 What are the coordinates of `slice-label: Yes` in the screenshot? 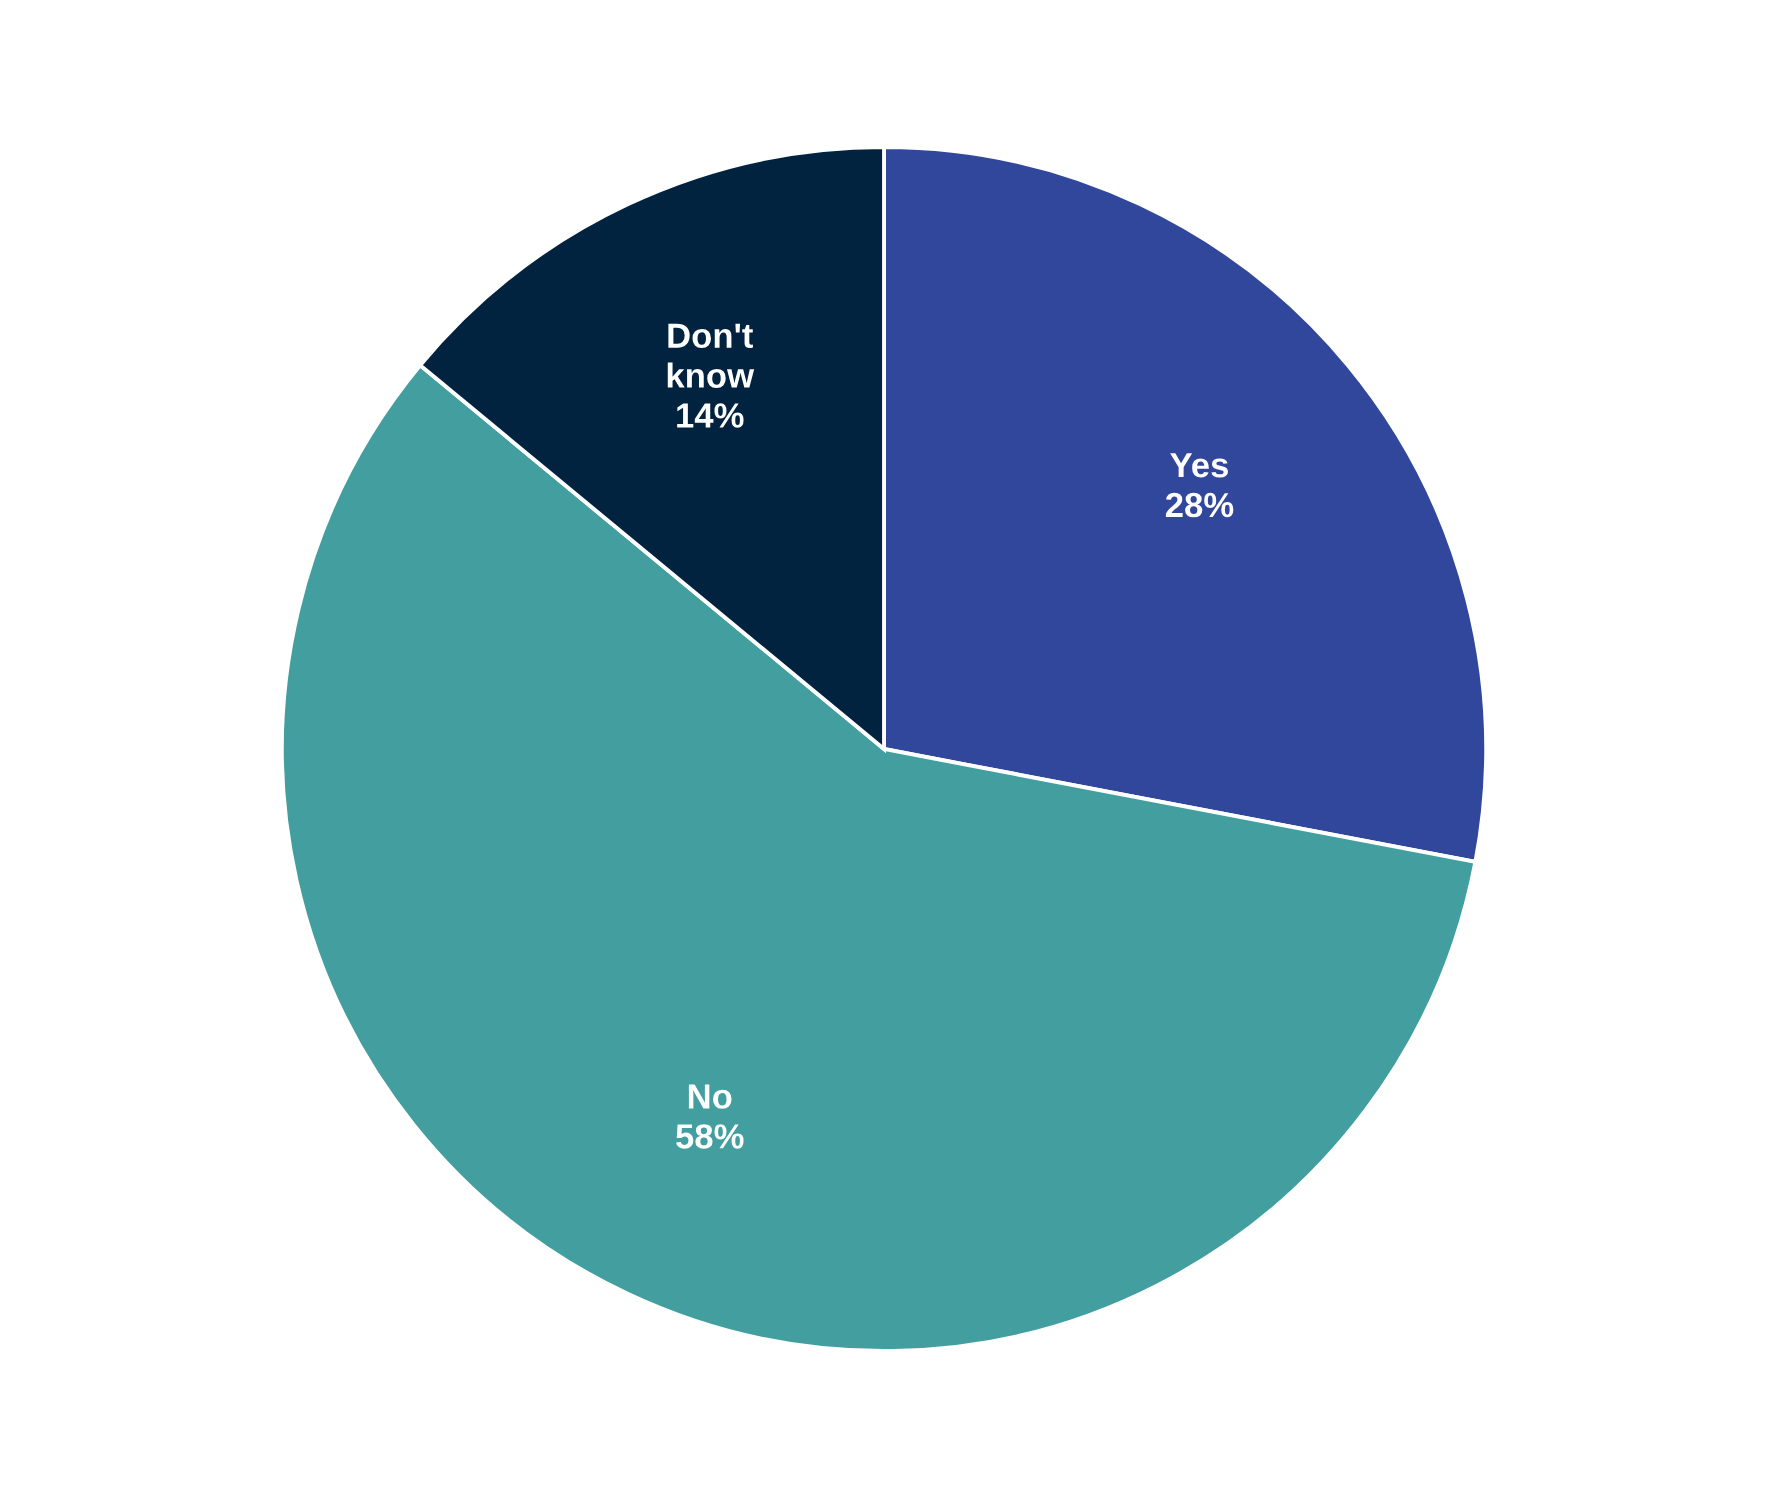 It's located at (1199, 465).